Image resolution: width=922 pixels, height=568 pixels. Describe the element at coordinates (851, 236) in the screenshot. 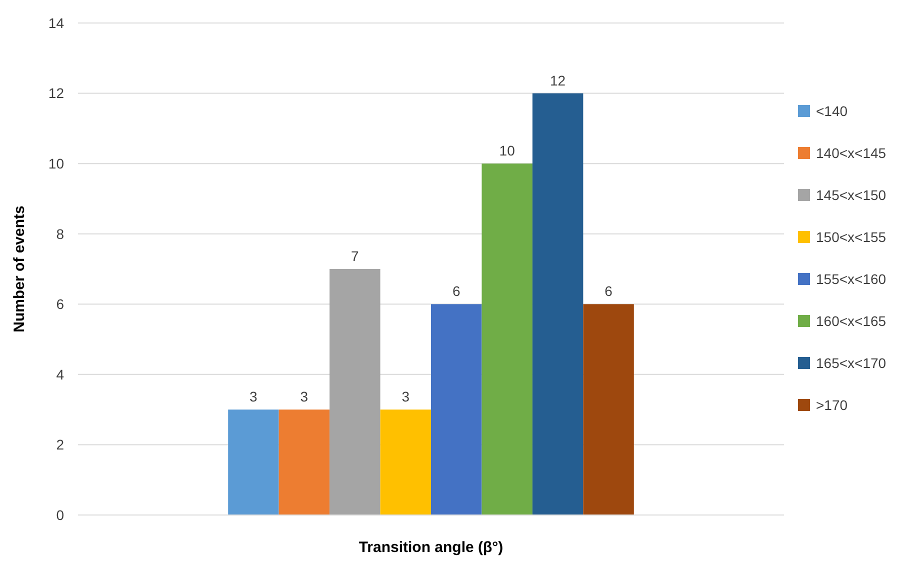

I see `legend-label: 150<x<155` at that location.